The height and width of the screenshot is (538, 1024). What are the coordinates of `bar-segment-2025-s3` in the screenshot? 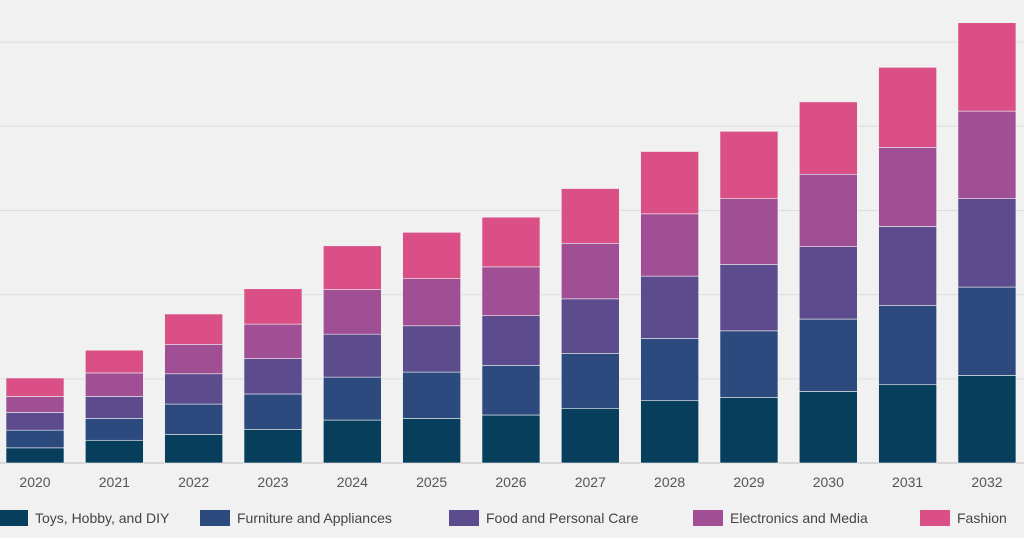 It's located at (431, 302).